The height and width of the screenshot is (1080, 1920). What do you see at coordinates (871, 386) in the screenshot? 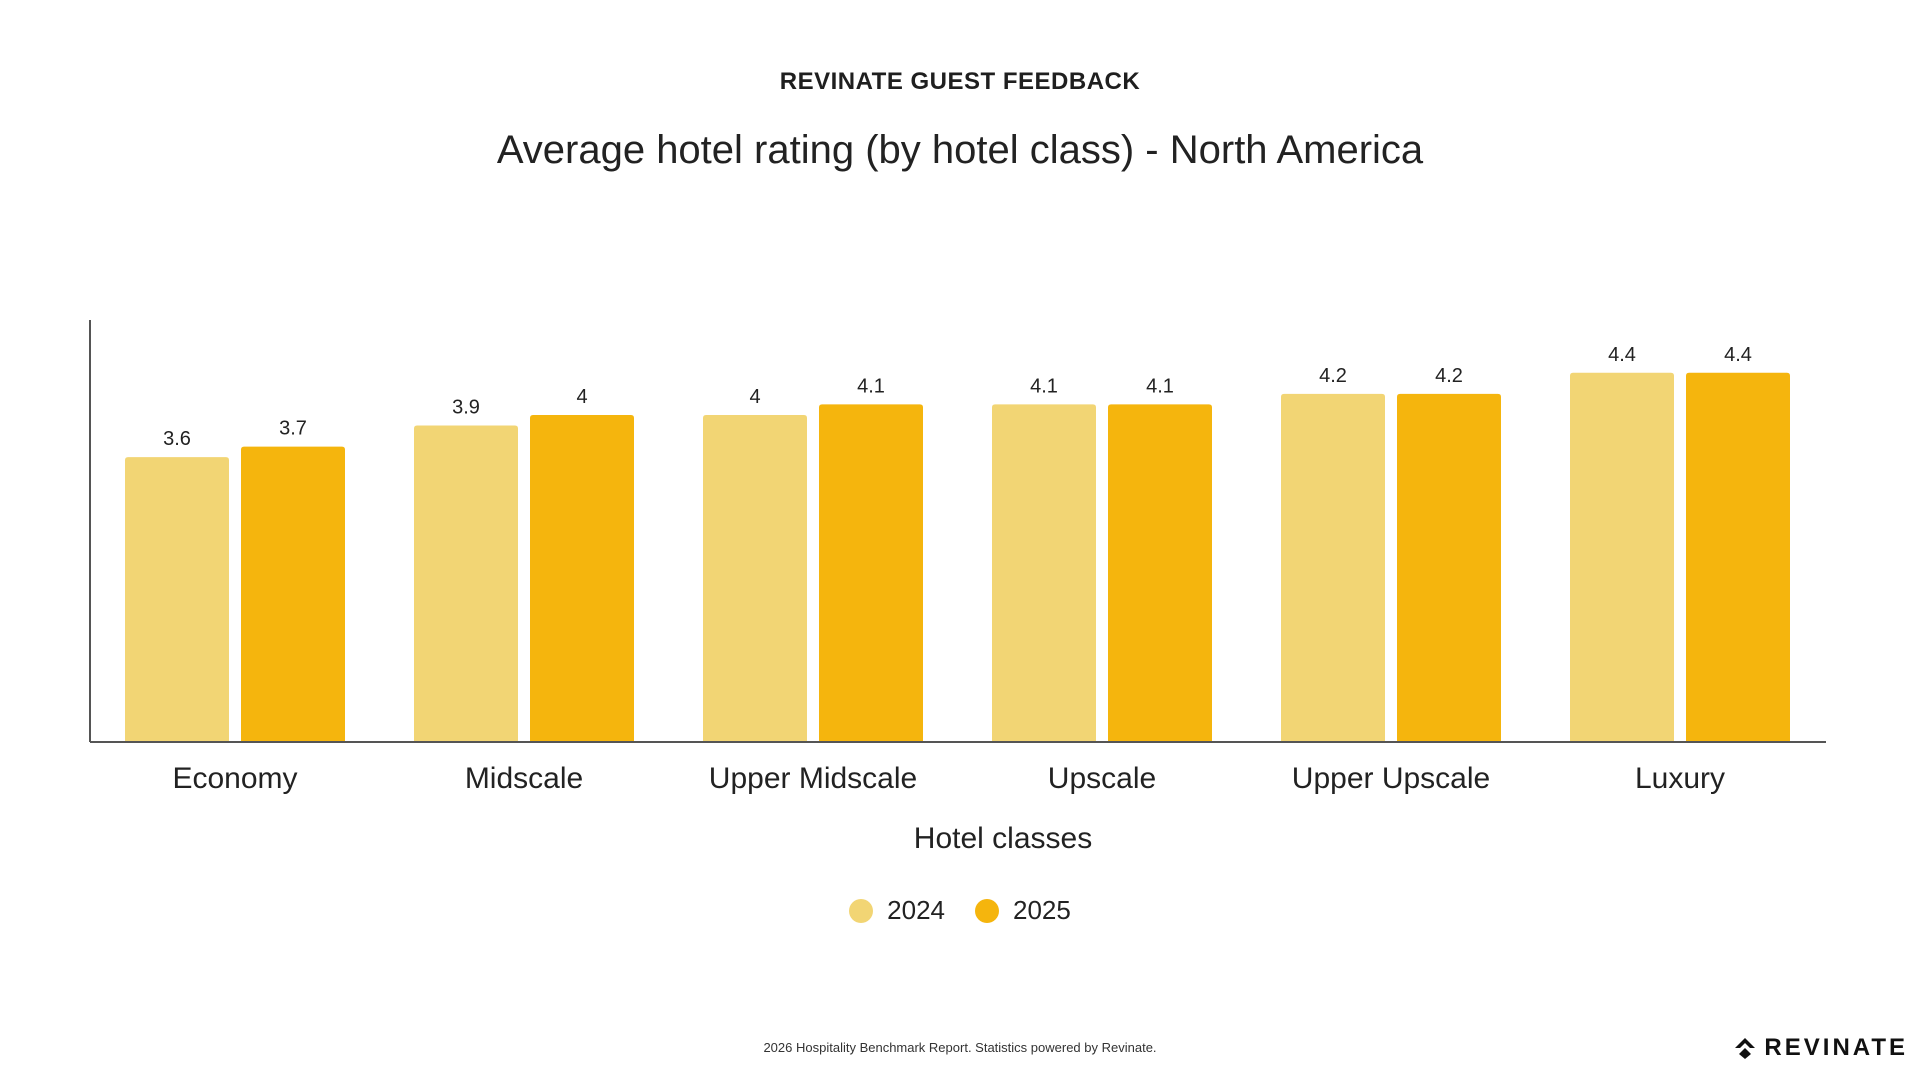
I see `data-label-upper-midscale-2025: 4.1` at bounding box center [871, 386].